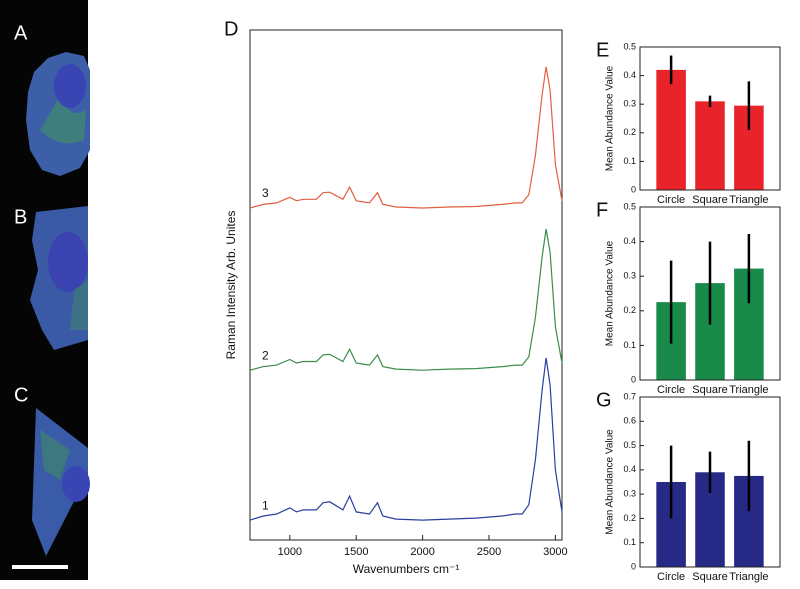 The width and height of the screenshot is (800, 589). Describe the element at coordinates (422, 552) in the screenshot. I see `x-tick-label: 2000` at that location.